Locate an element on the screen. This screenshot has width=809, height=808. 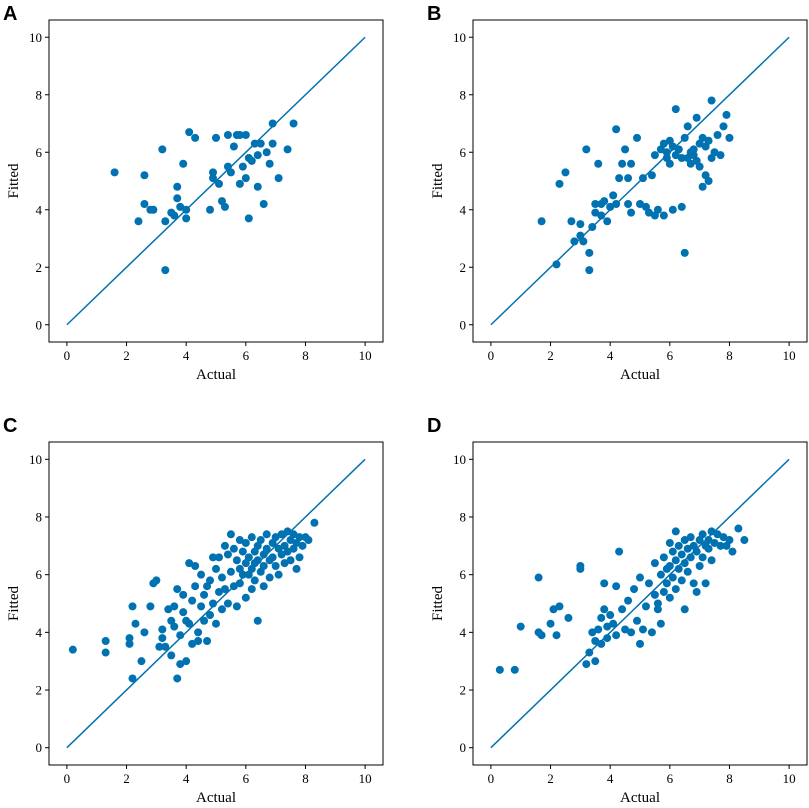
x-tick-label-a: 4 is located at coordinates (186, 355).